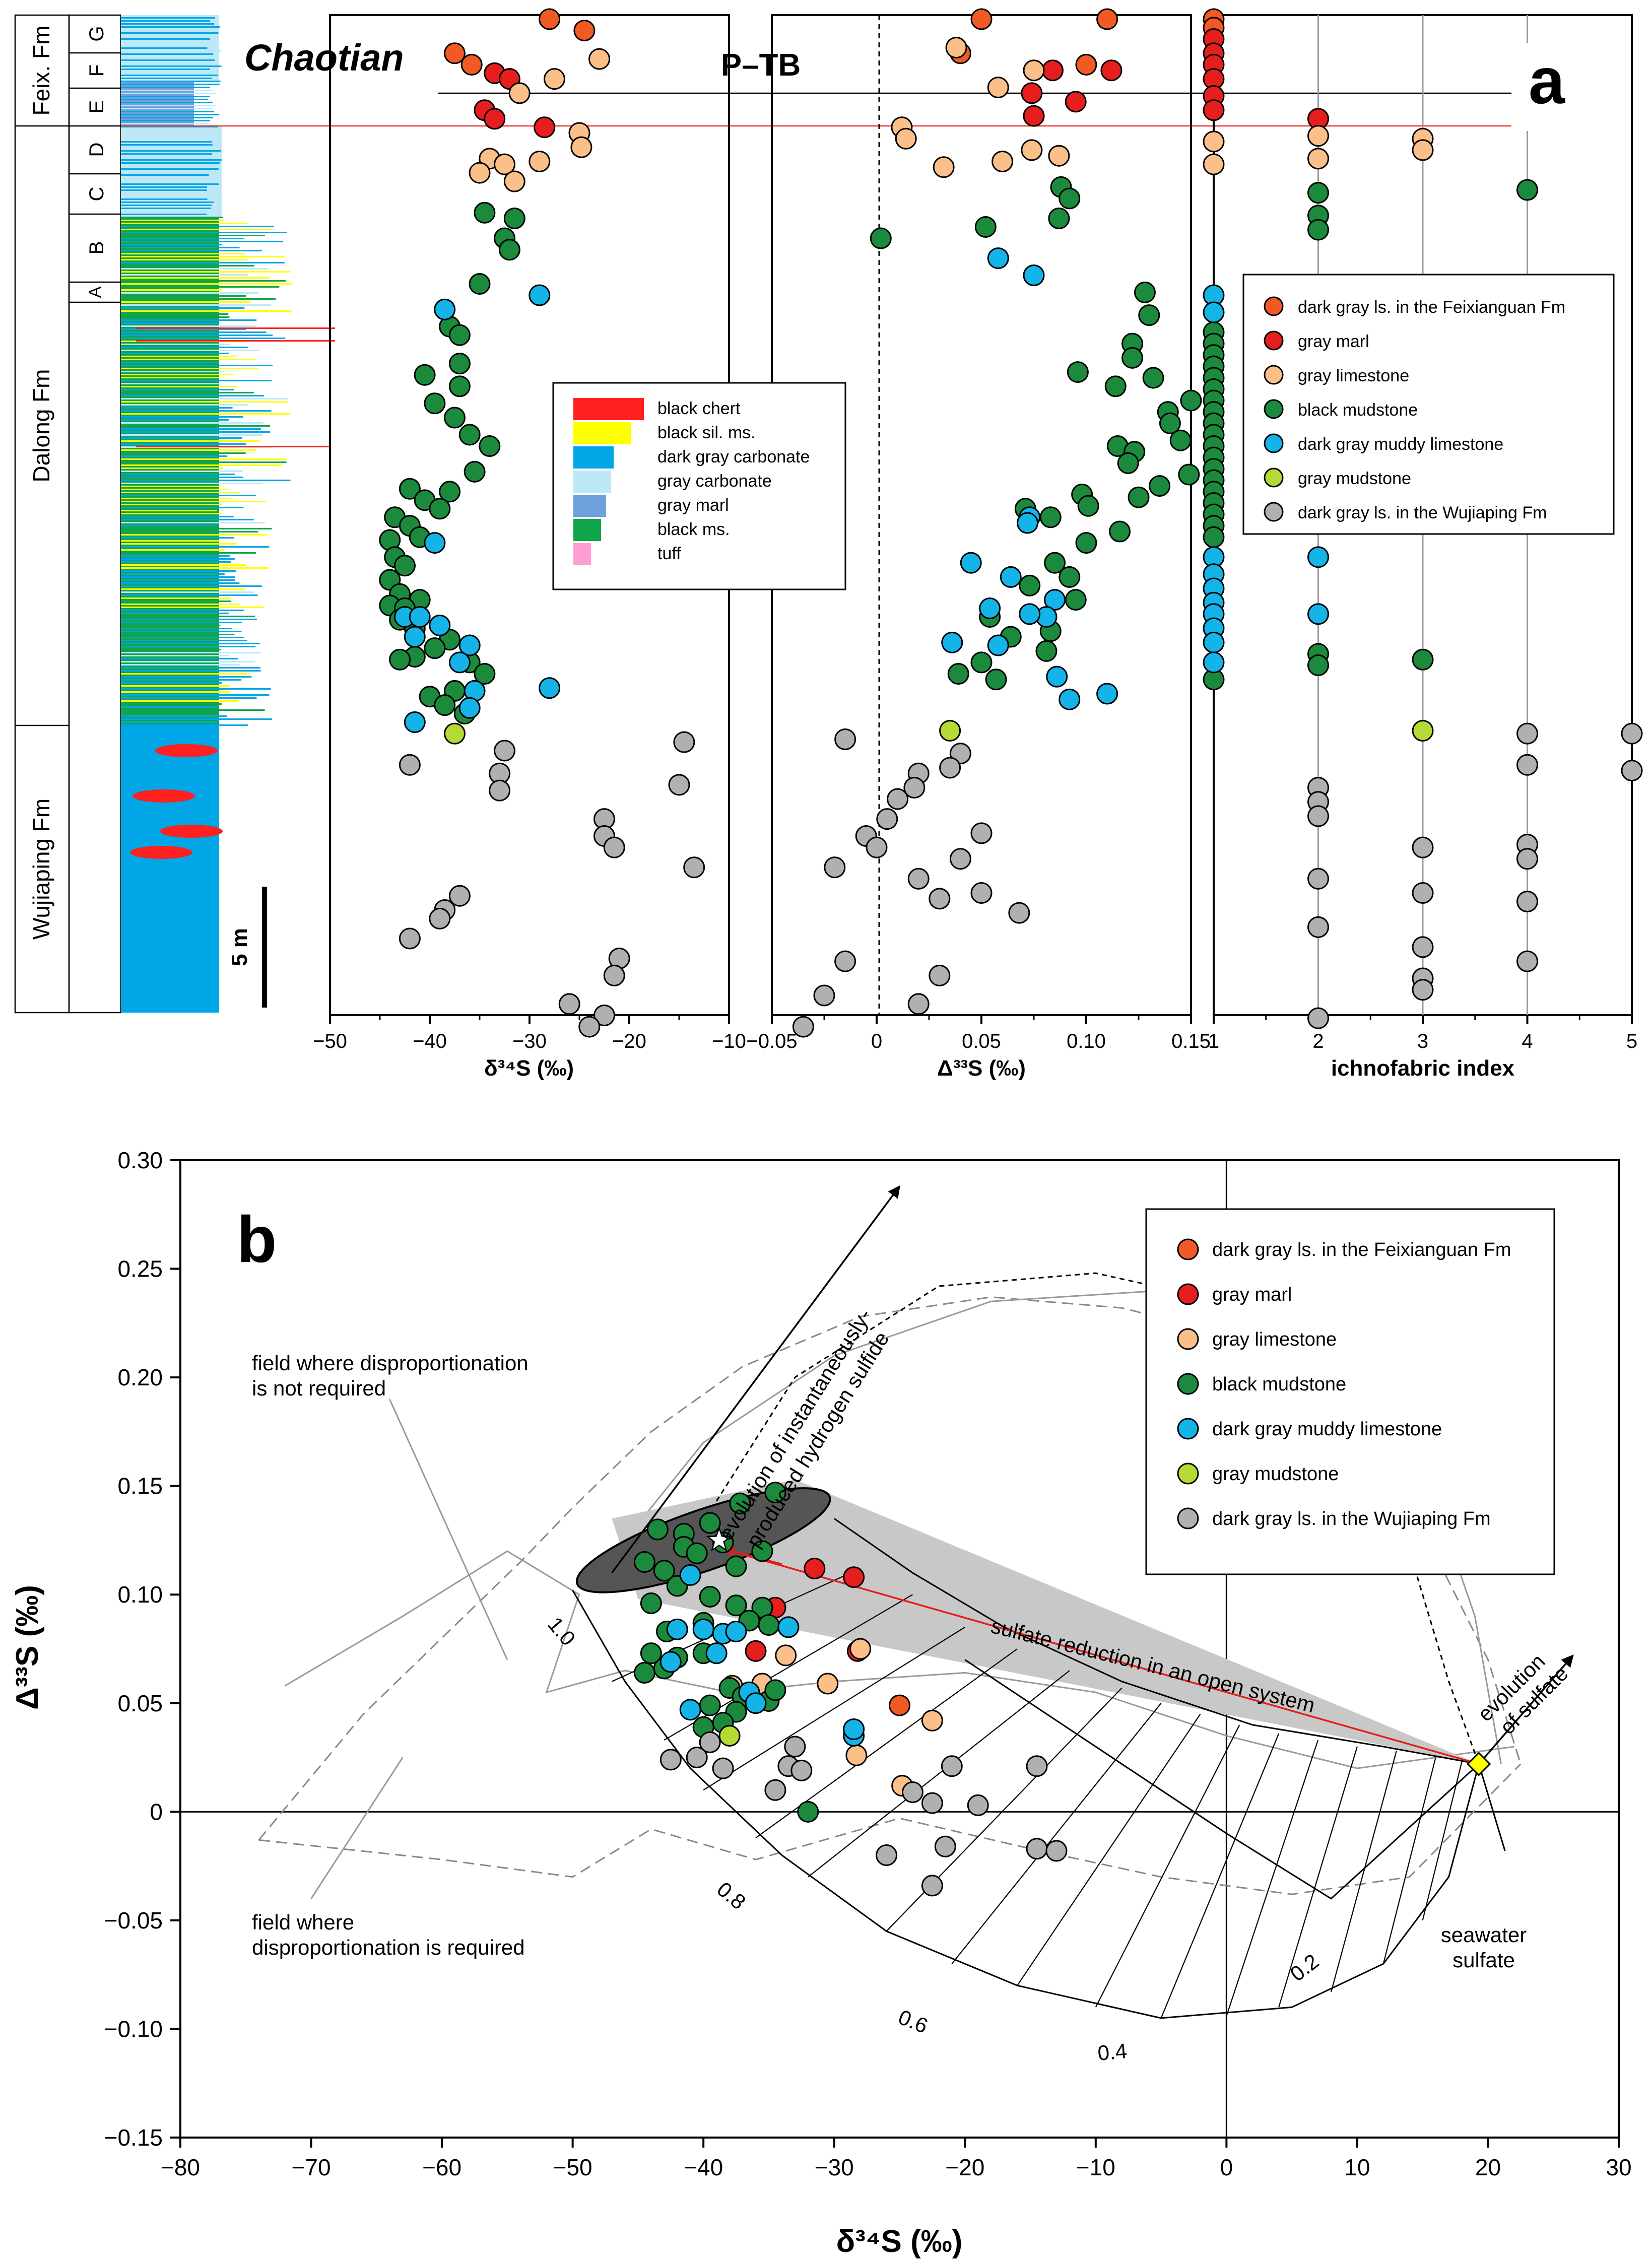 The width and height of the screenshot is (1652, 2264). What do you see at coordinates (324, 58) in the screenshot?
I see `section-name: Chaotian` at bounding box center [324, 58].